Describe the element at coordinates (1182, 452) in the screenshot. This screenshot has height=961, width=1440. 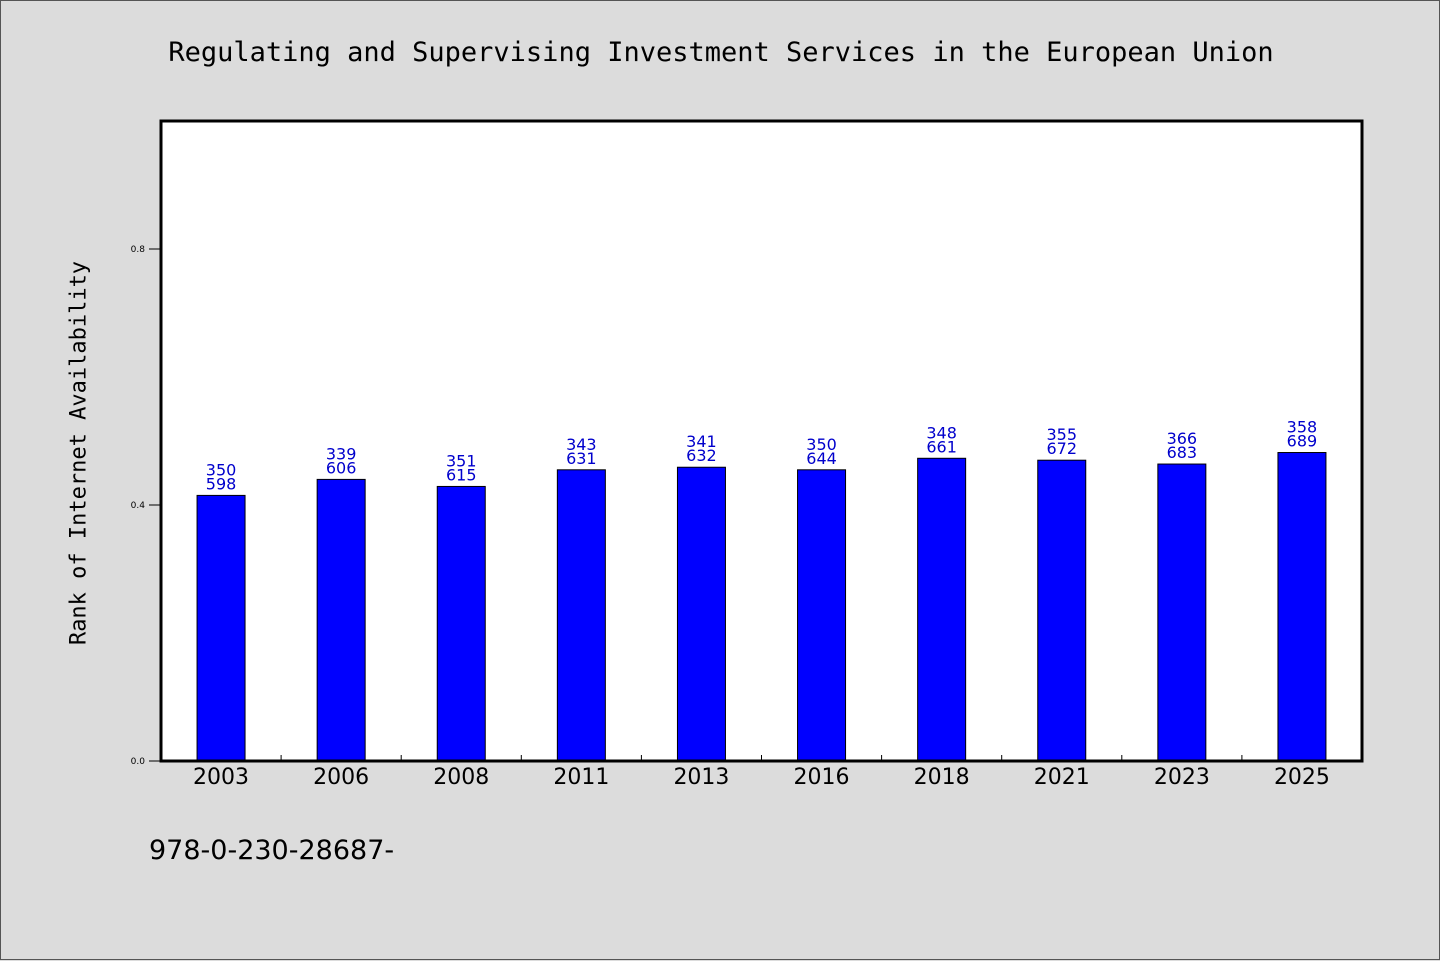
I see `bar-label-bottom: 683` at that location.